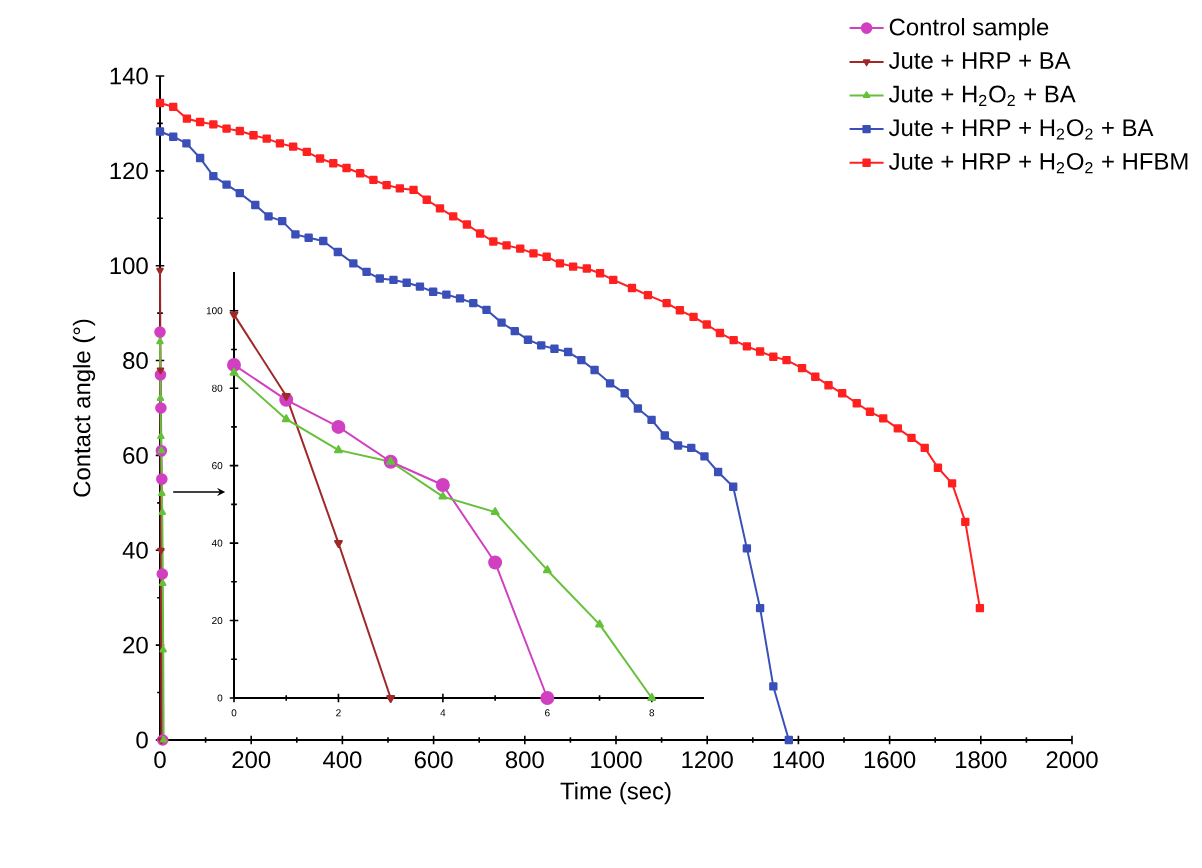  What do you see at coordinates (135, 550) in the screenshot?
I see `y-tick-label: 40` at bounding box center [135, 550].